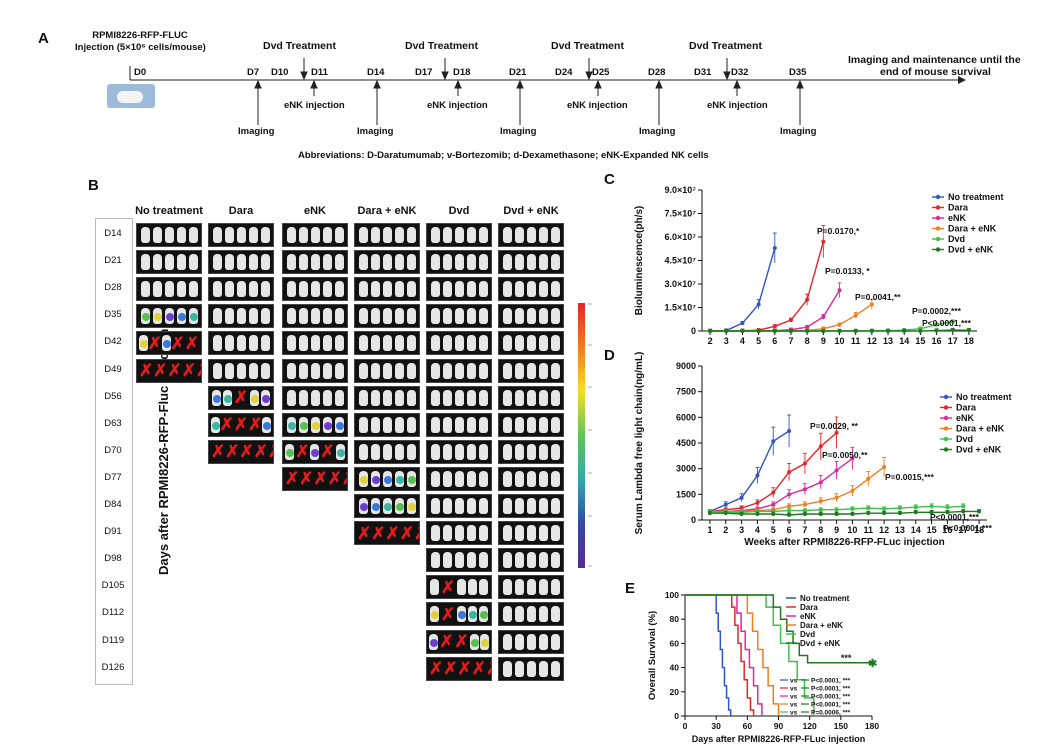 The image size is (1055, 754). I want to click on x-tick-label: 18, so click(969, 340).